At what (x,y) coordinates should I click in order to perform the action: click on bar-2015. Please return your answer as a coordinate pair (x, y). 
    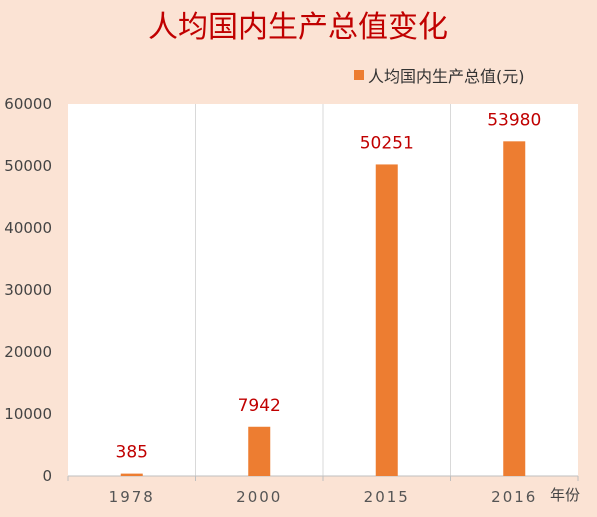
    Looking at the image, I should click on (386, 320).